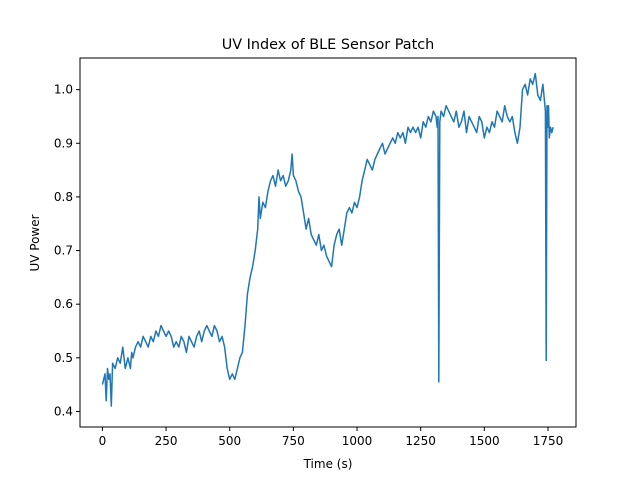  I want to click on y-axis-label: UV Power, so click(35, 242).